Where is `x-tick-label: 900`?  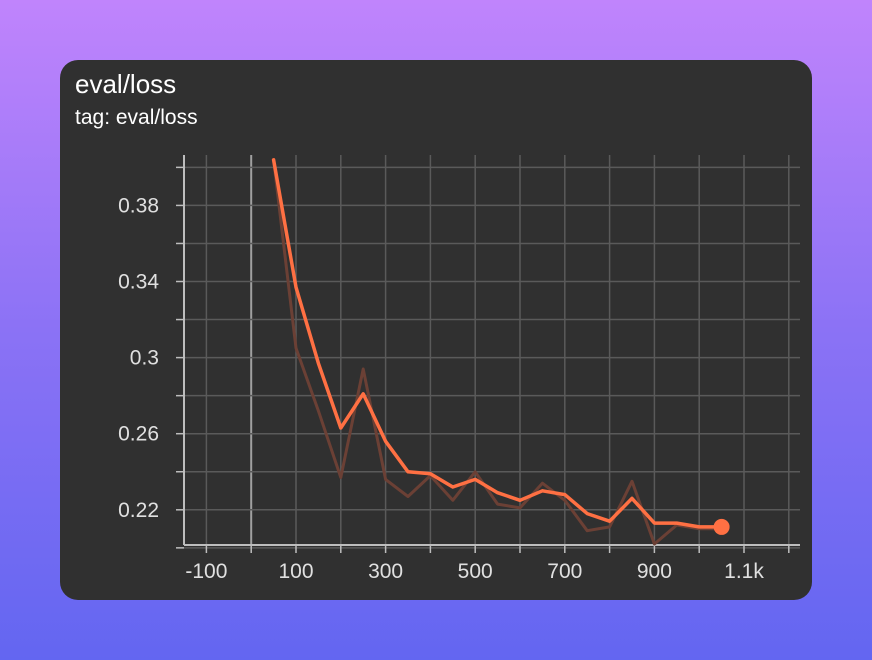
x-tick-label: 900 is located at coordinates (654, 571).